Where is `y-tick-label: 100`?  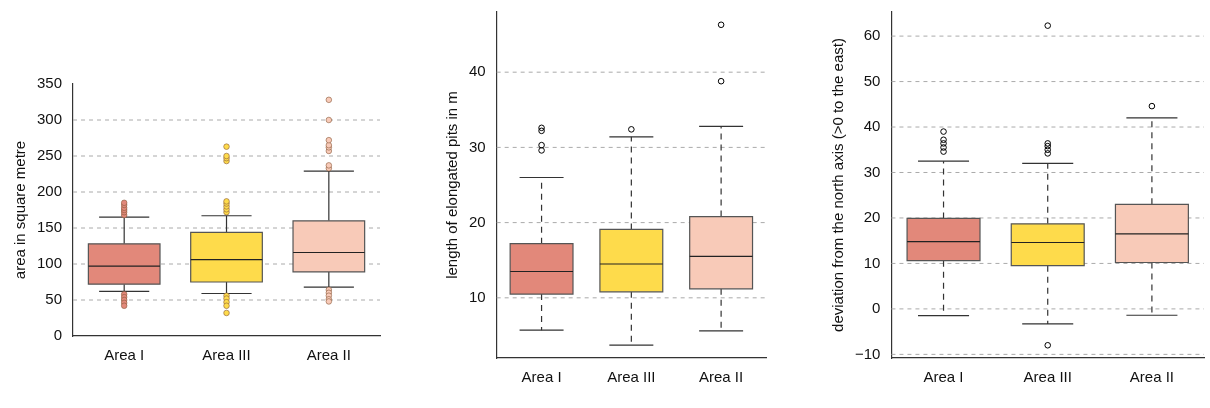 y-tick-label: 100 is located at coordinates (50, 263).